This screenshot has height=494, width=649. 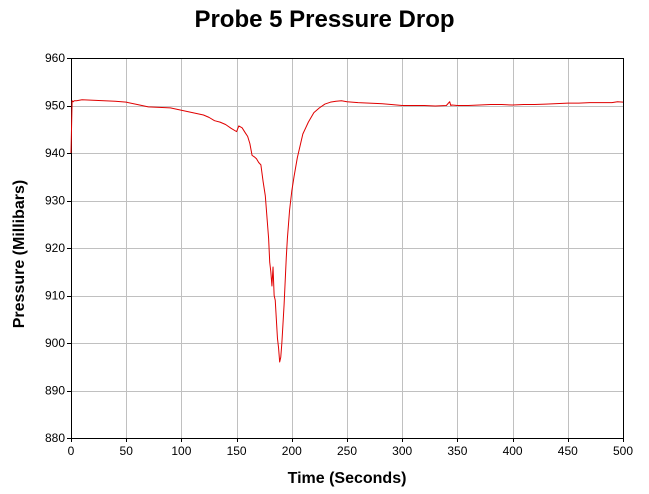 I want to click on y-tick-label: 900, so click(x=55, y=343).